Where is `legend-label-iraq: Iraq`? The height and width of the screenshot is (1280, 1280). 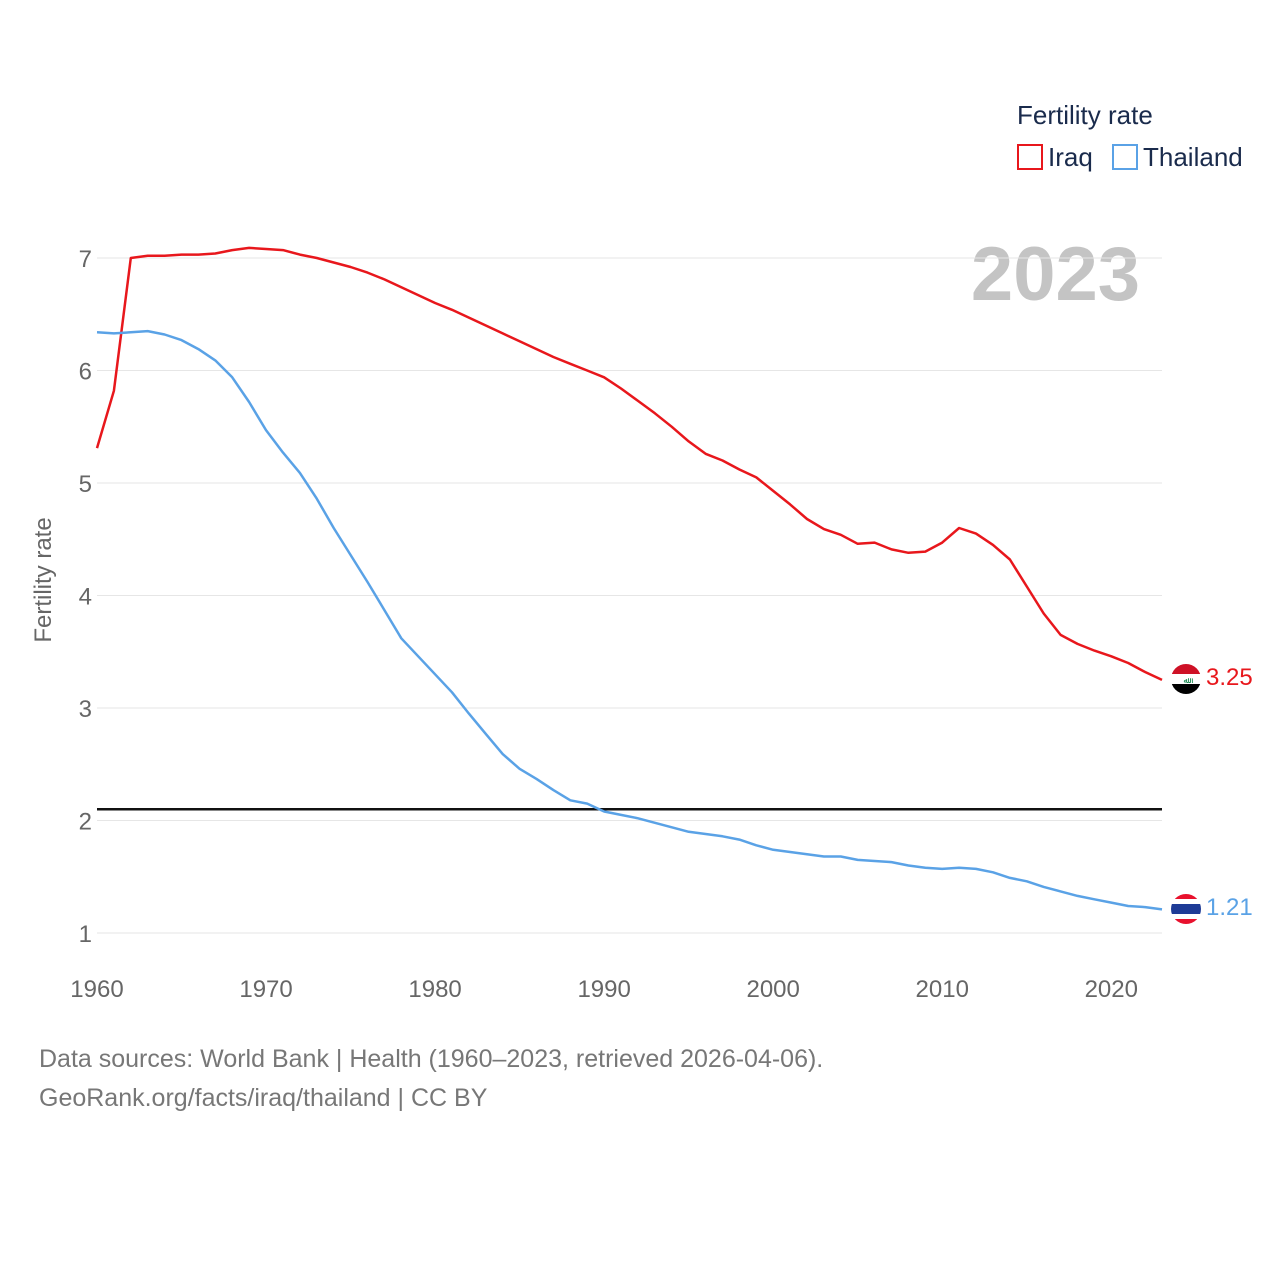
legend-label-iraq: Iraq is located at coordinates (1070, 157).